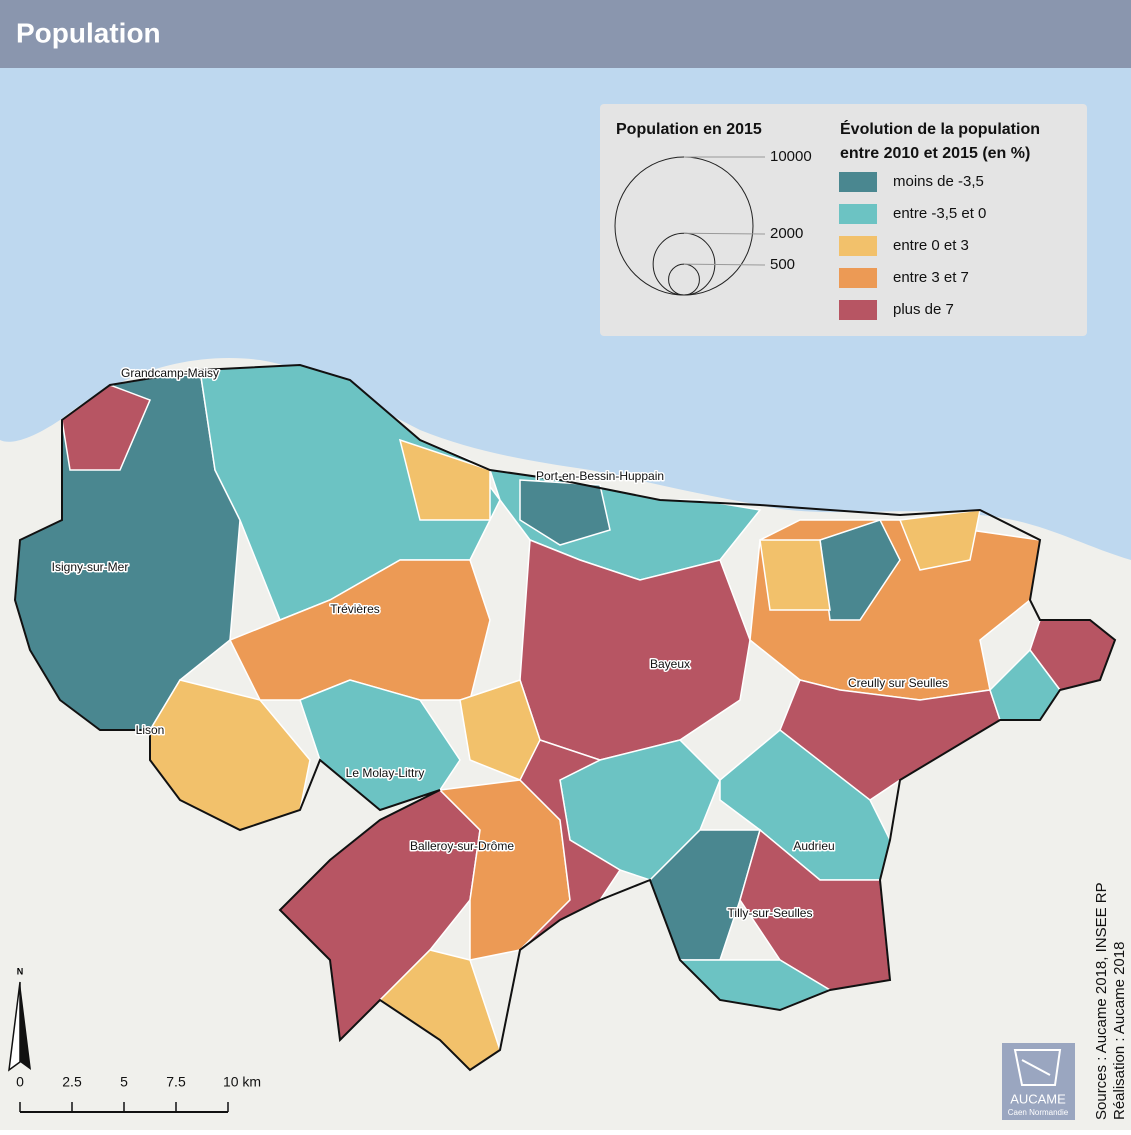 The image size is (1131, 1135). Describe the element at coordinates (770, 913) in the screenshot. I see `place-label: Tilly-sur-Seulles` at that location.